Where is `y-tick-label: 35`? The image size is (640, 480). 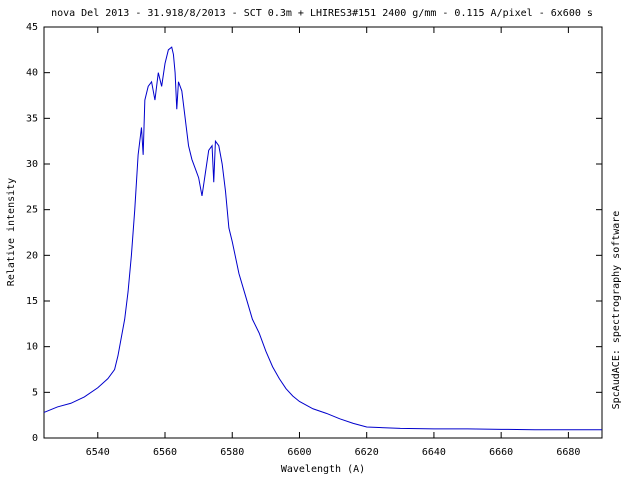
y-tick-label: 35 is located at coordinates (32, 118).